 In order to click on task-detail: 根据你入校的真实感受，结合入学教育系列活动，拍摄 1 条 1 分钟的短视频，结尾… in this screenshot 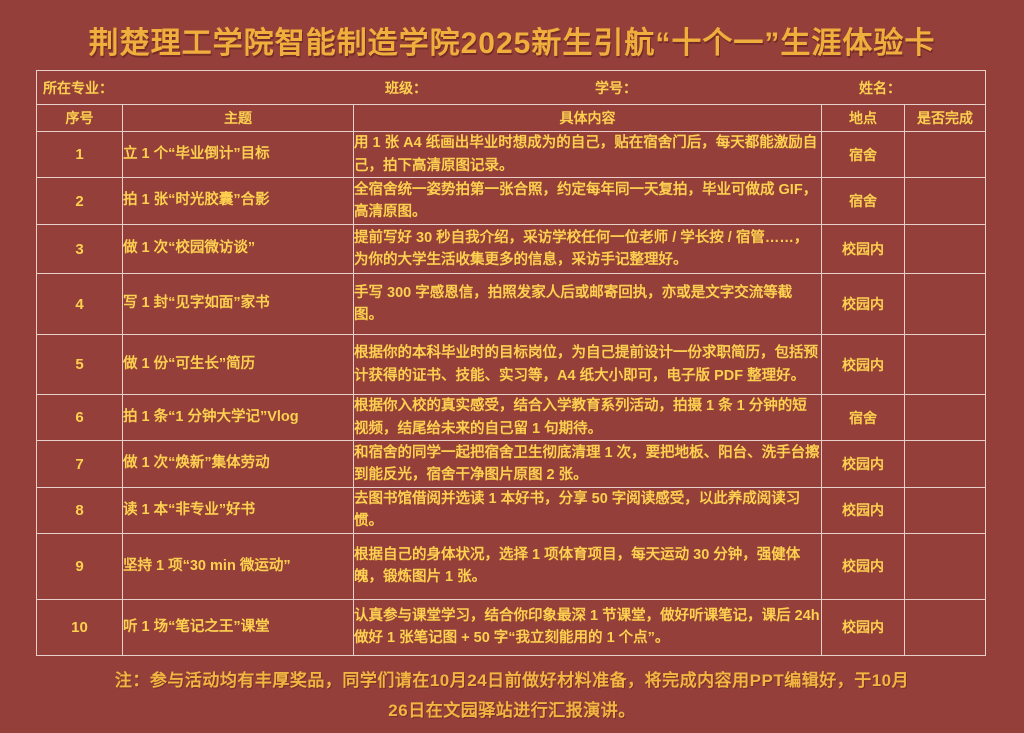, I will do `click(587, 417)`.